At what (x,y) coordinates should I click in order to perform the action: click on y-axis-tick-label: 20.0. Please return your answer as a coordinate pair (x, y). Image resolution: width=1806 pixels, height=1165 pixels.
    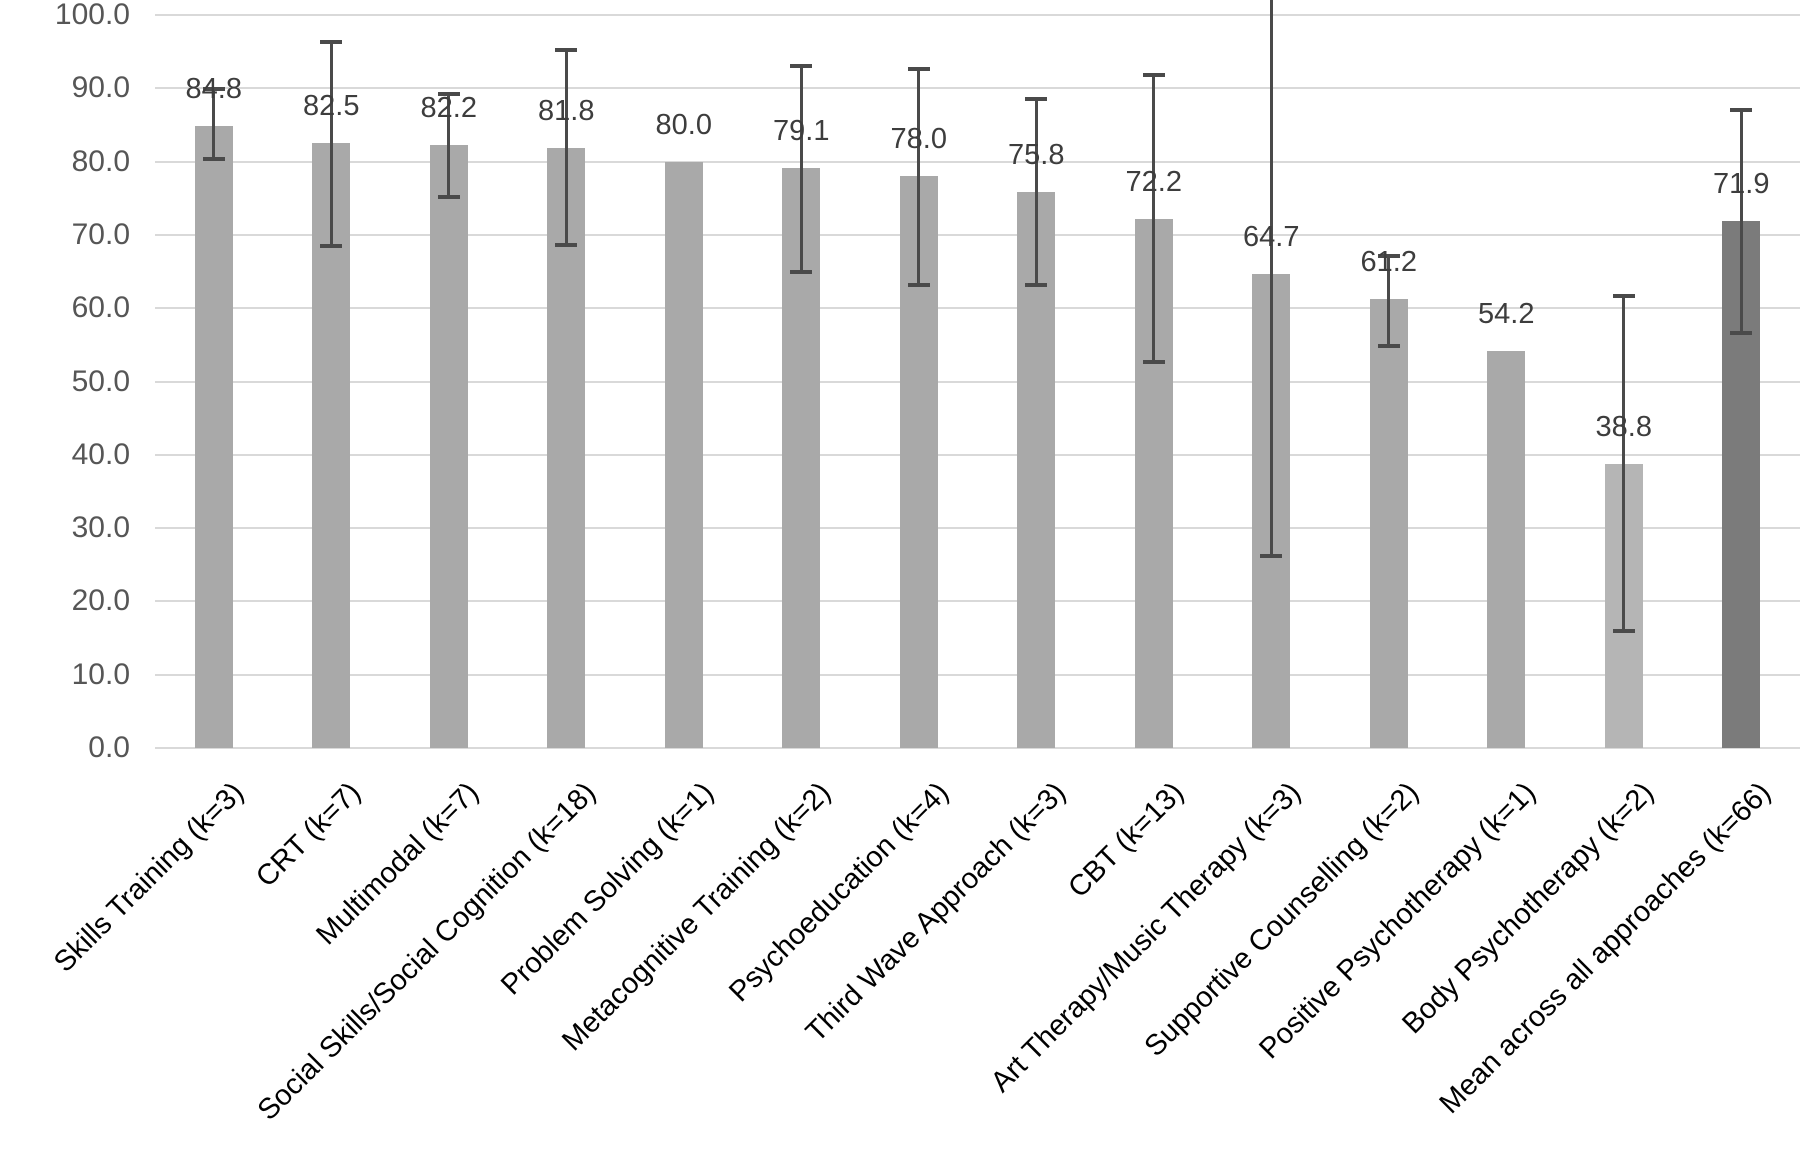
    Looking at the image, I should click on (100, 601).